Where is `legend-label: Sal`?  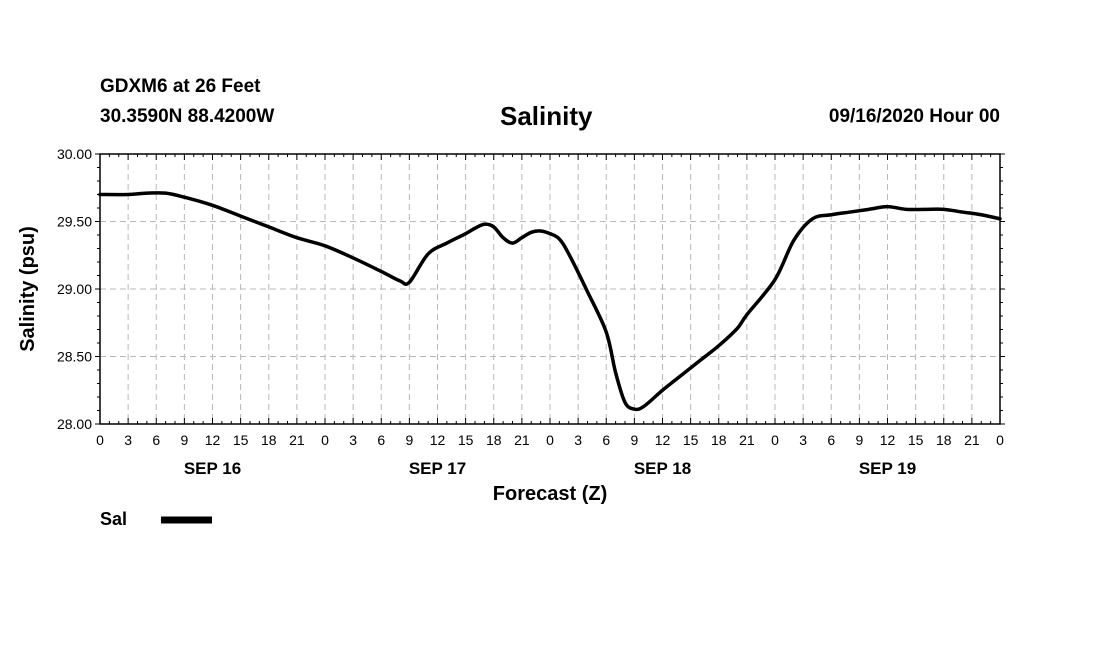
legend-label: Sal is located at coordinates (113, 519).